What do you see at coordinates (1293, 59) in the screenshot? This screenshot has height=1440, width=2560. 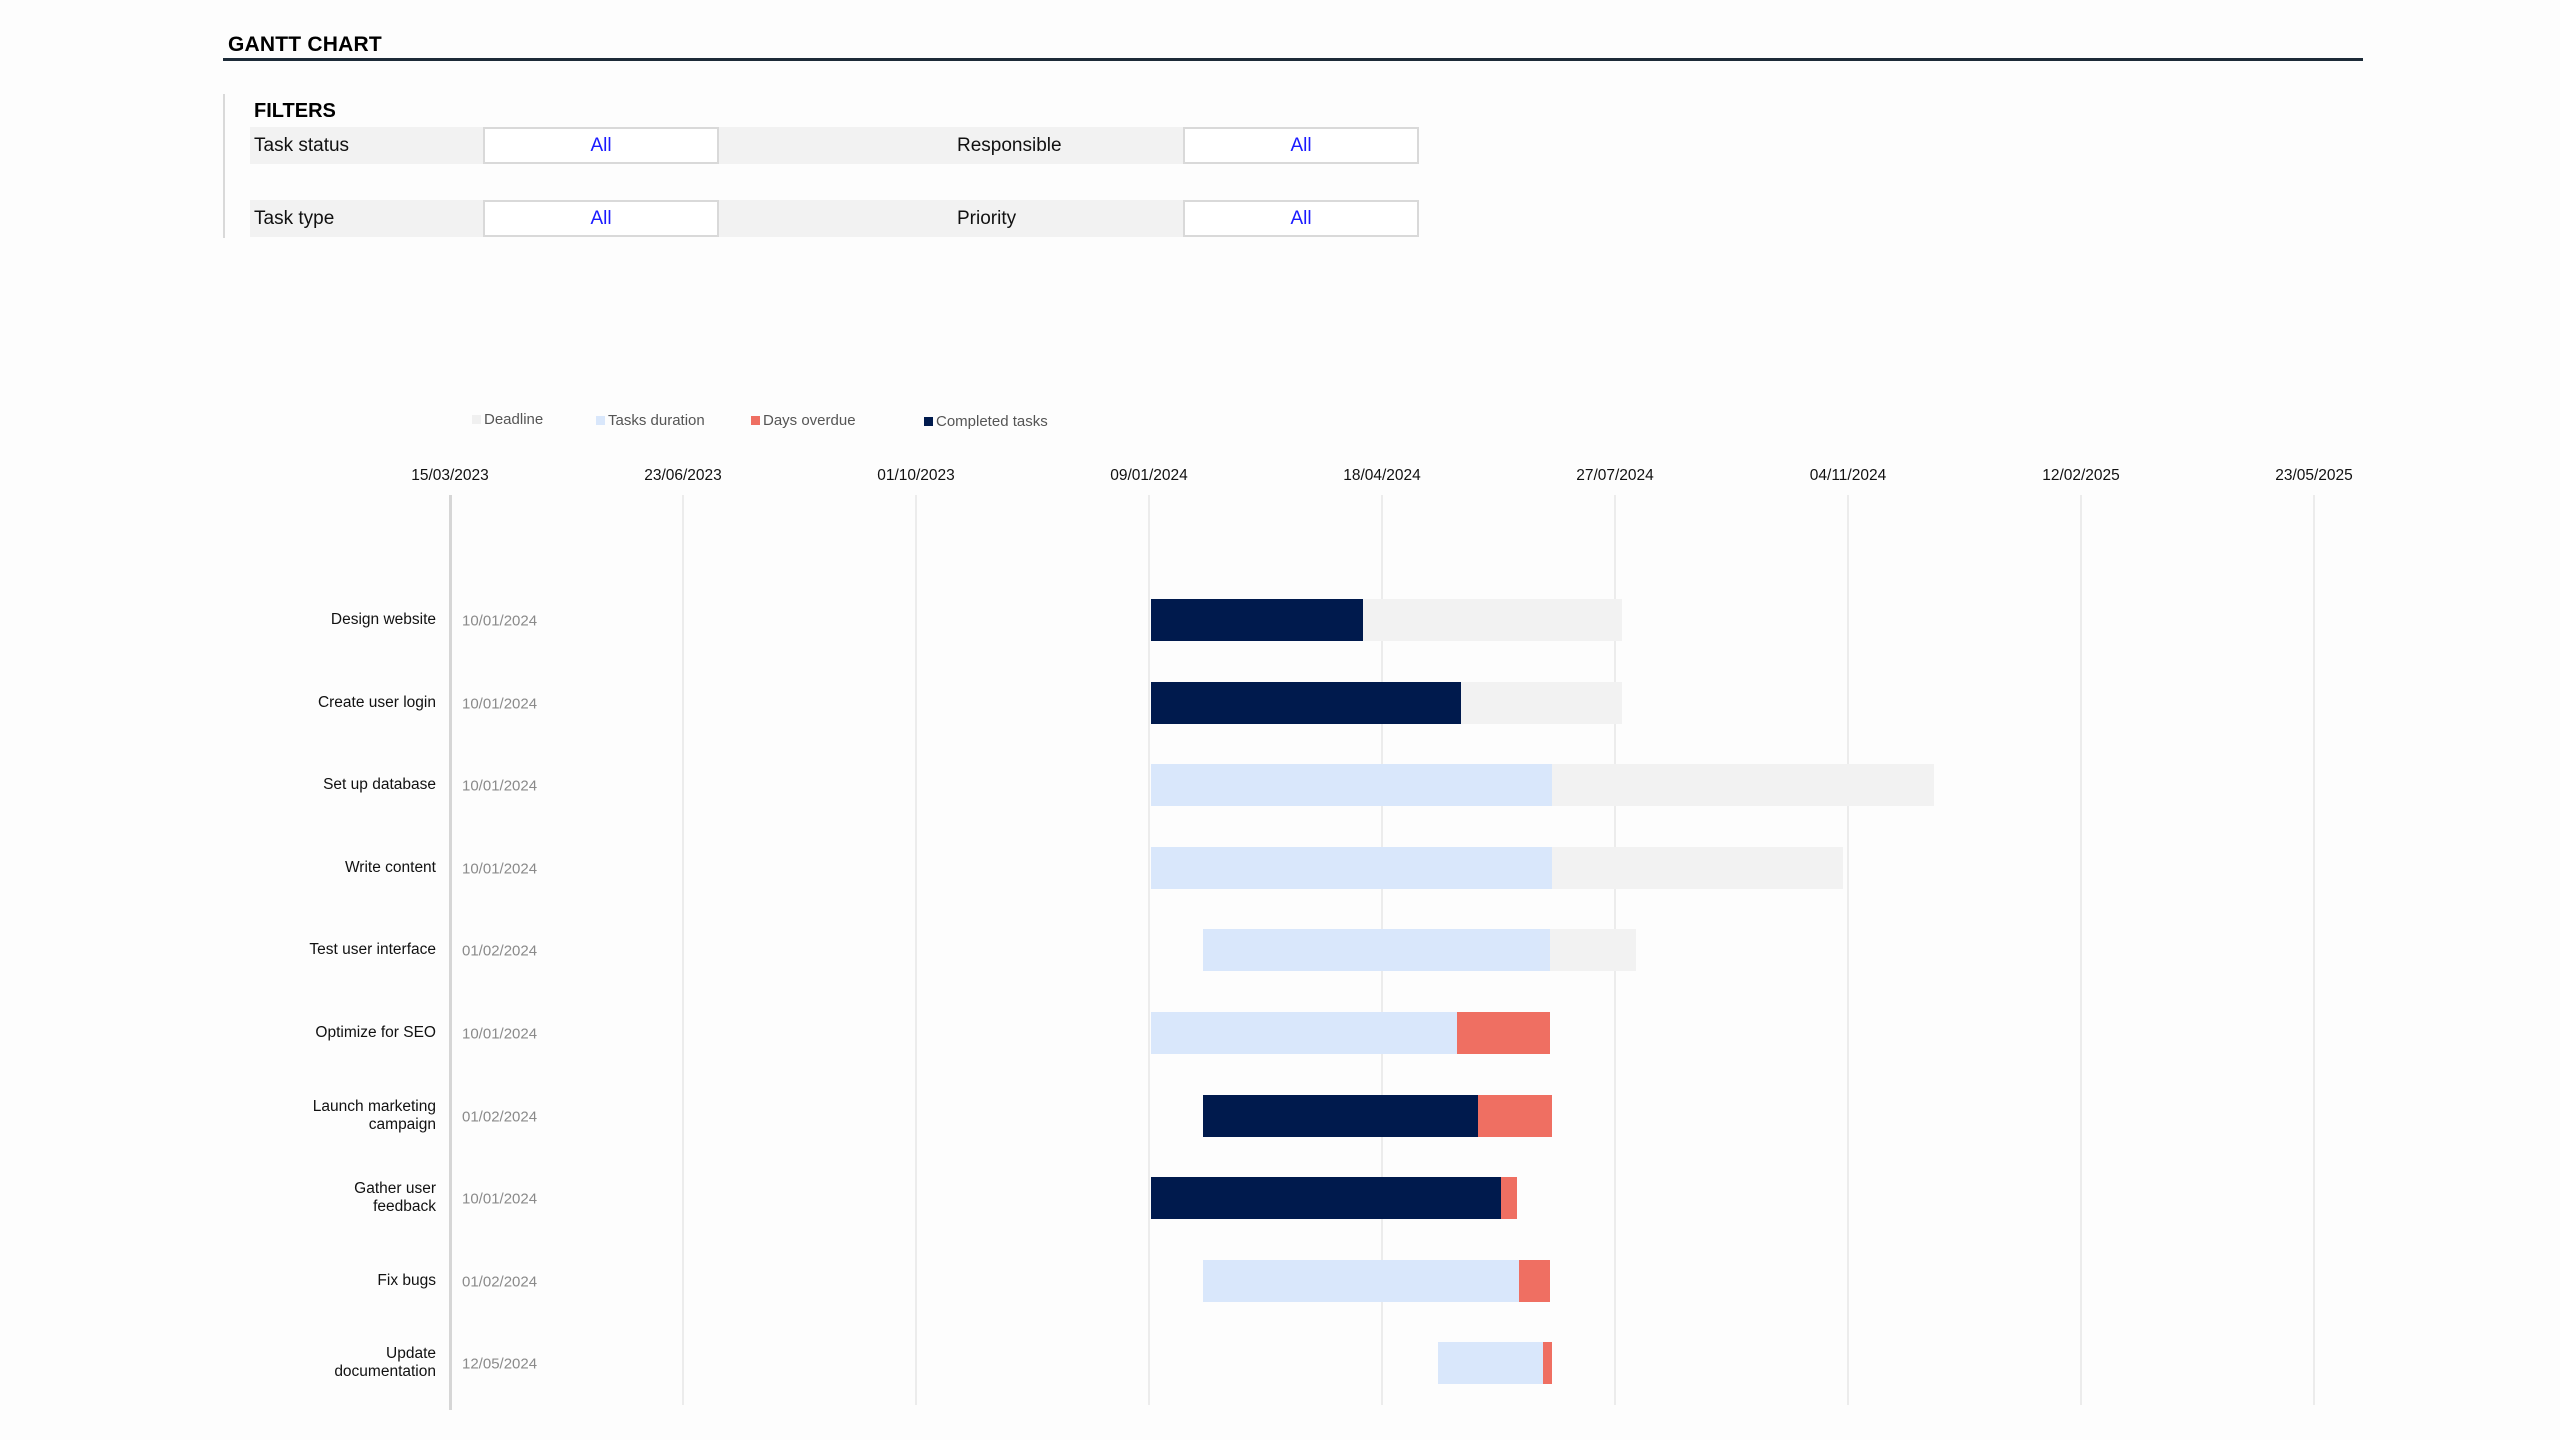 I see `title-divider` at bounding box center [1293, 59].